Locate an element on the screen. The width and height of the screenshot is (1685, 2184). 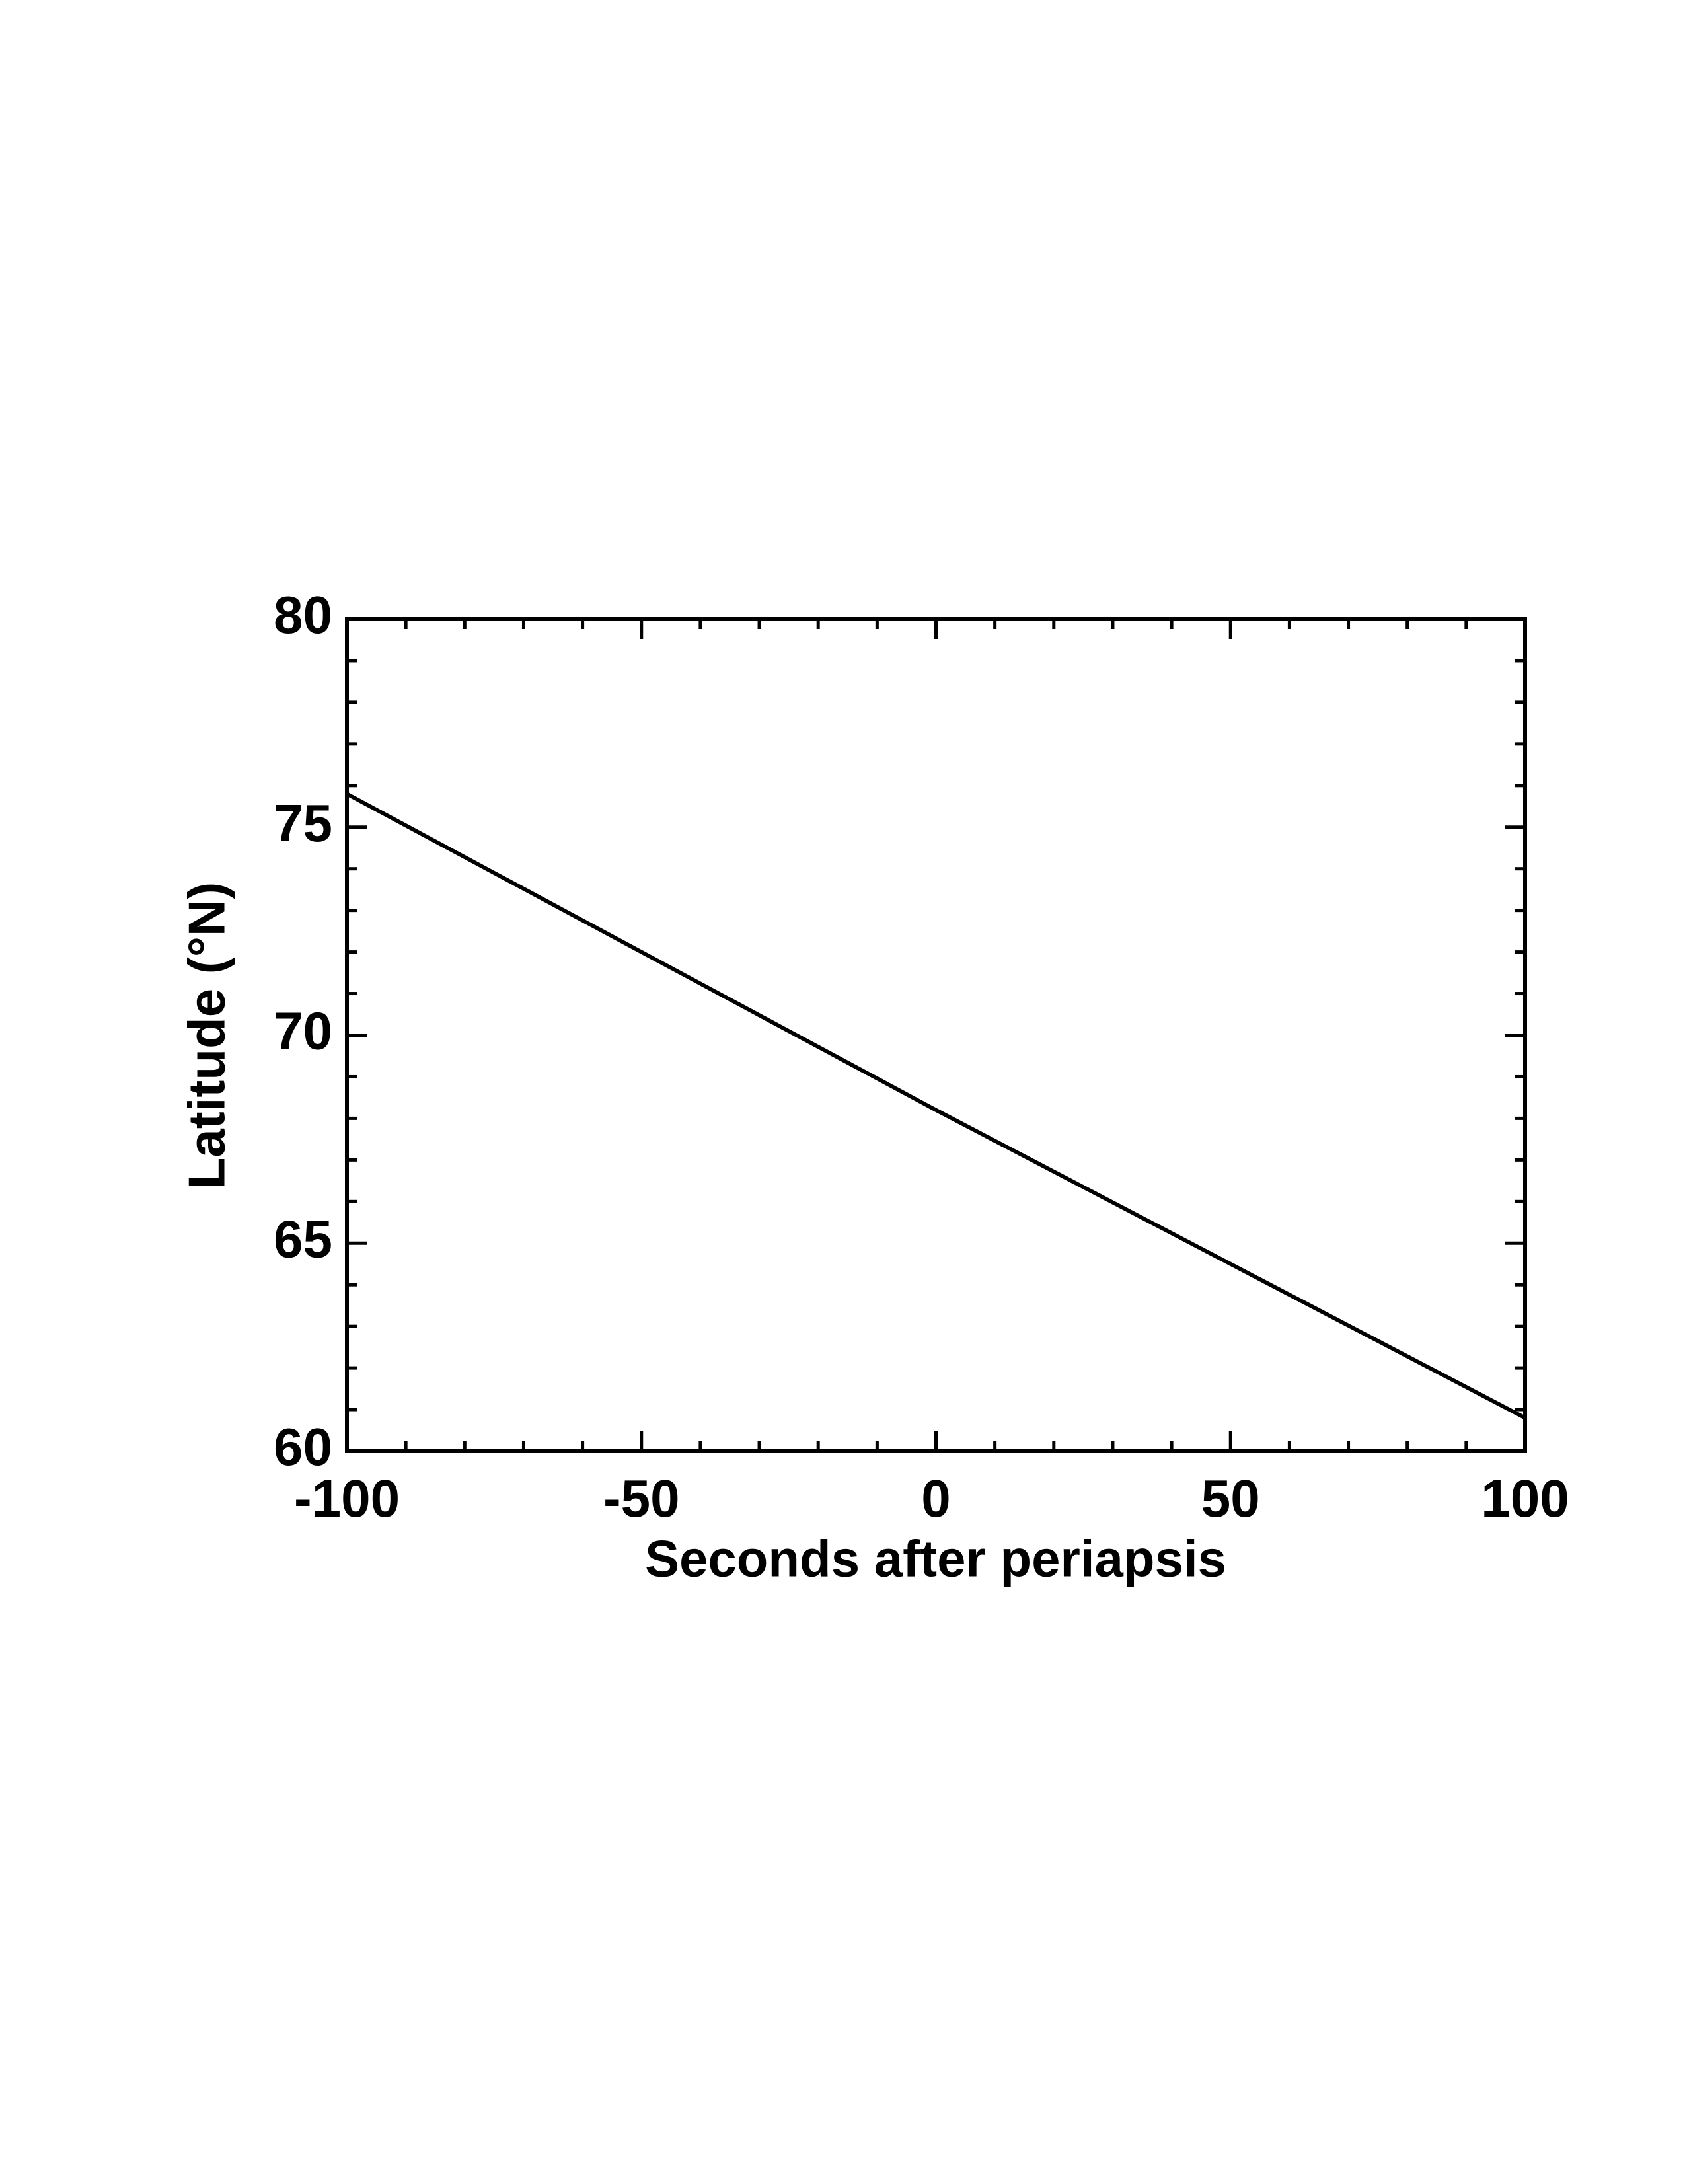
y-tick-label: 60 is located at coordinates (303, 1446).